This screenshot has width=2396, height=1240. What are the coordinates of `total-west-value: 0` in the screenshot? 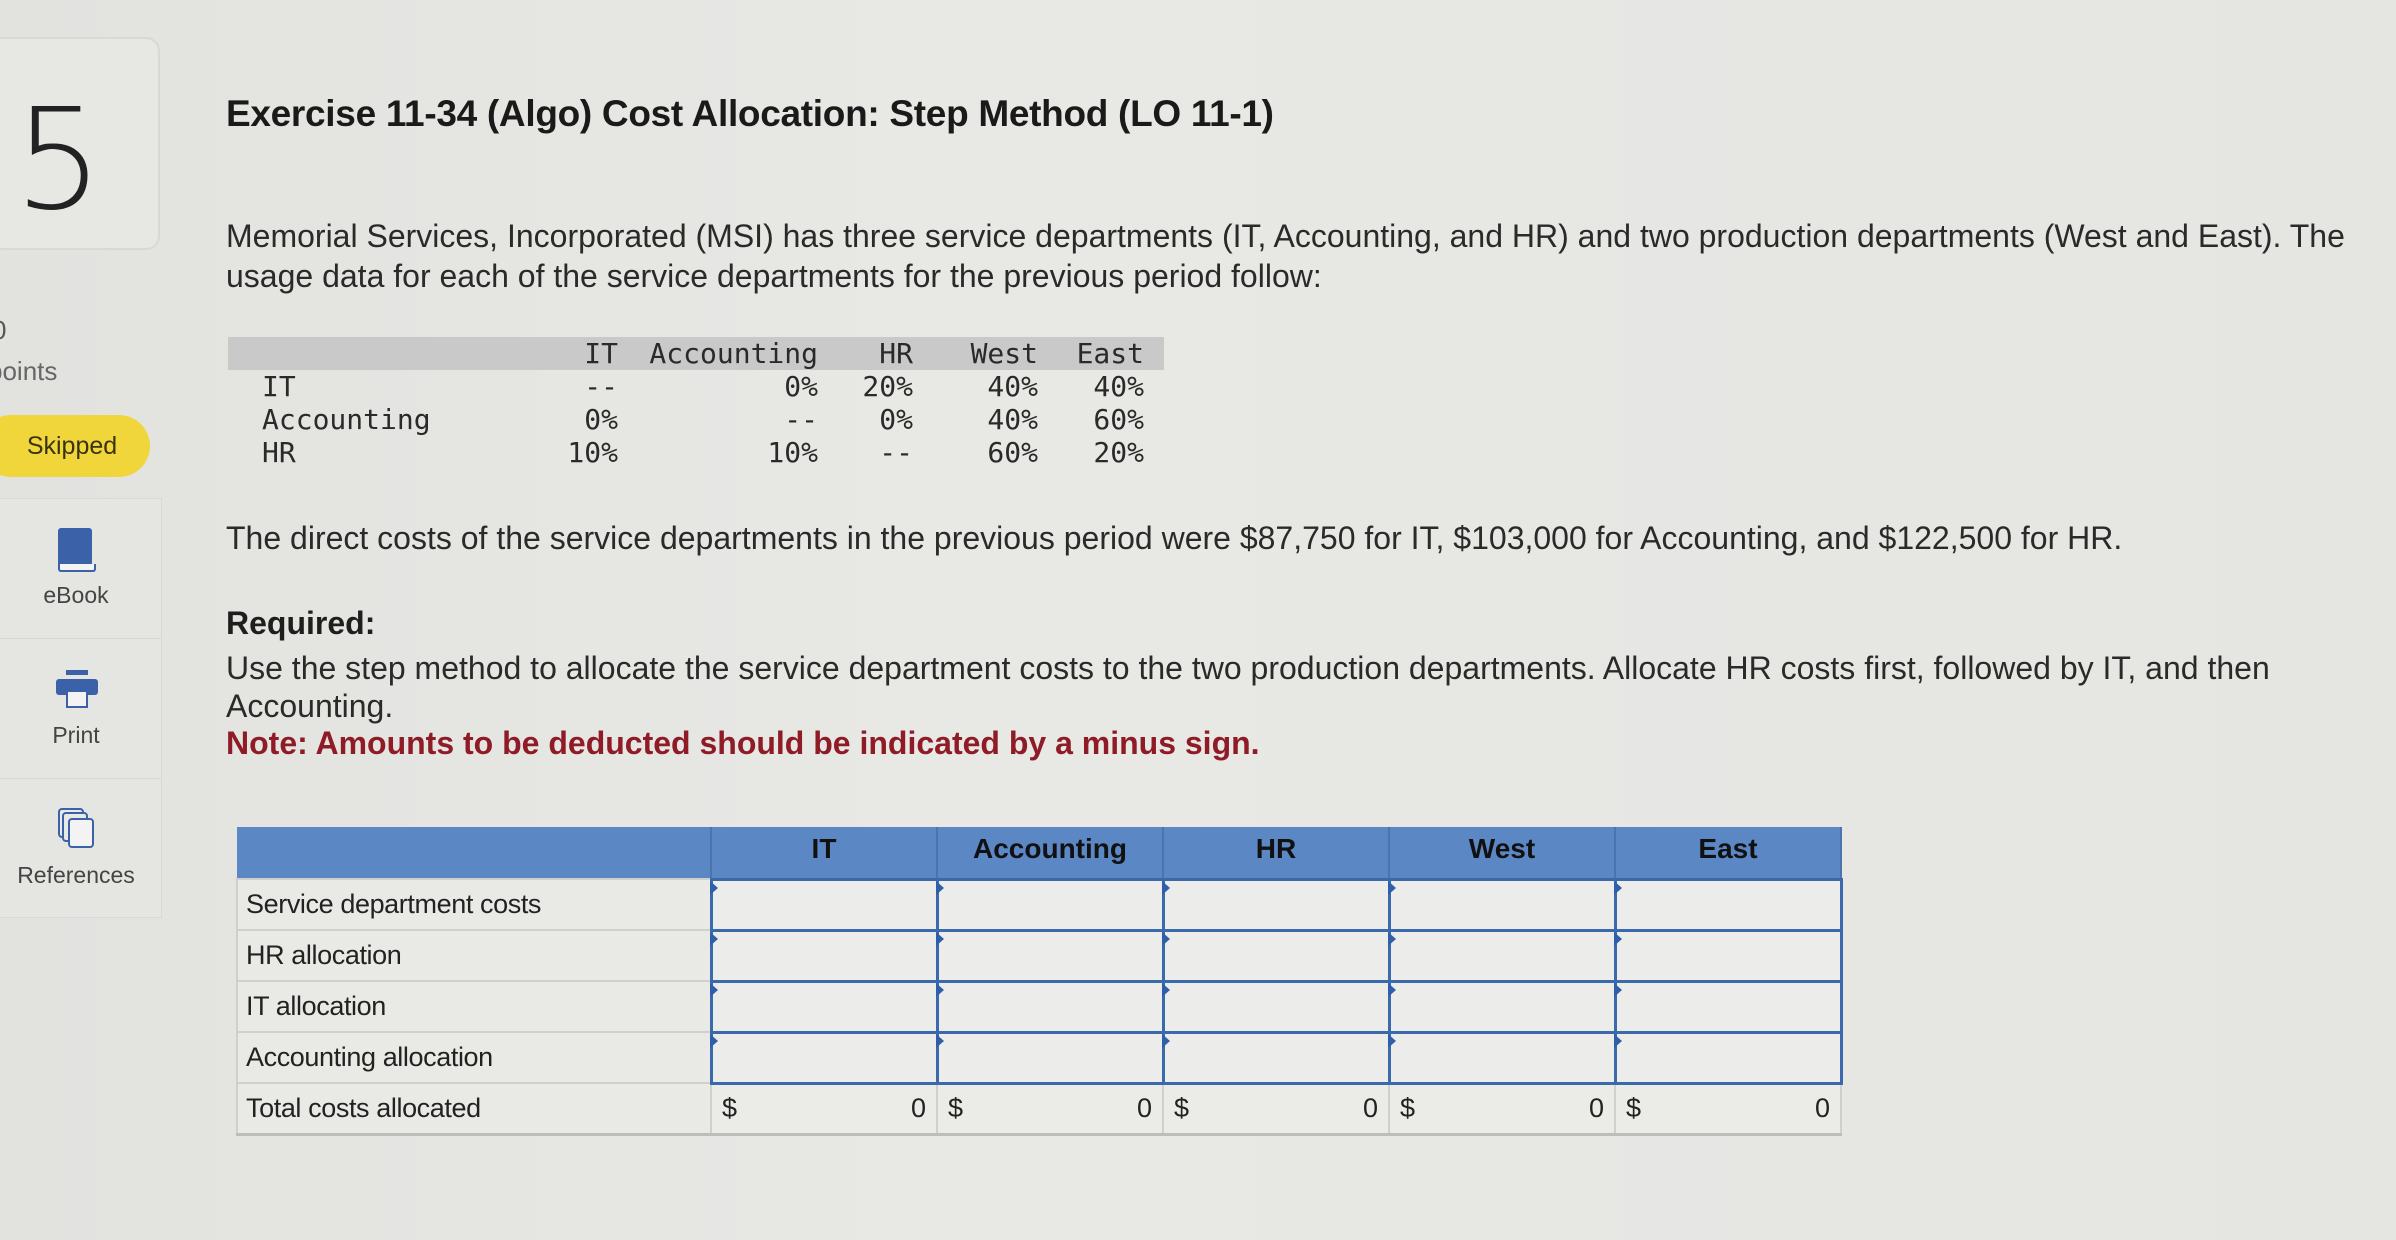 It's located at (1596, 1108).